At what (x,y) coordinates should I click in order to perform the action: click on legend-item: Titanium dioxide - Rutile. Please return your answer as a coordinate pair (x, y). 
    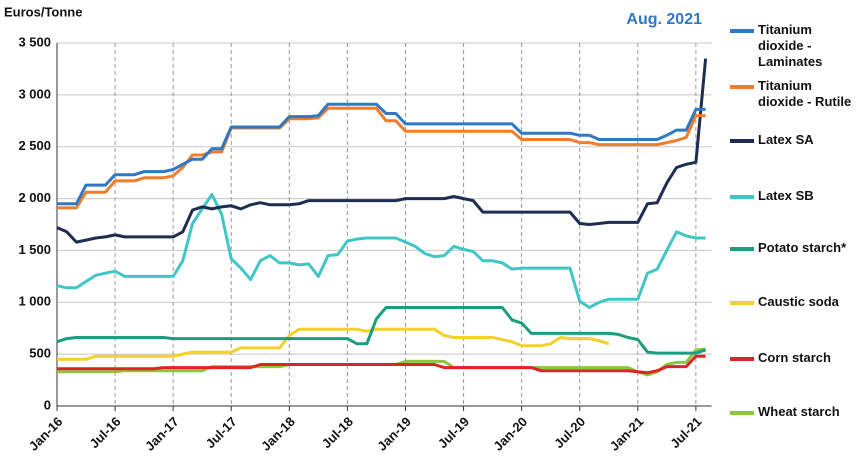
    Looking at the image, I should click on (795, 94).